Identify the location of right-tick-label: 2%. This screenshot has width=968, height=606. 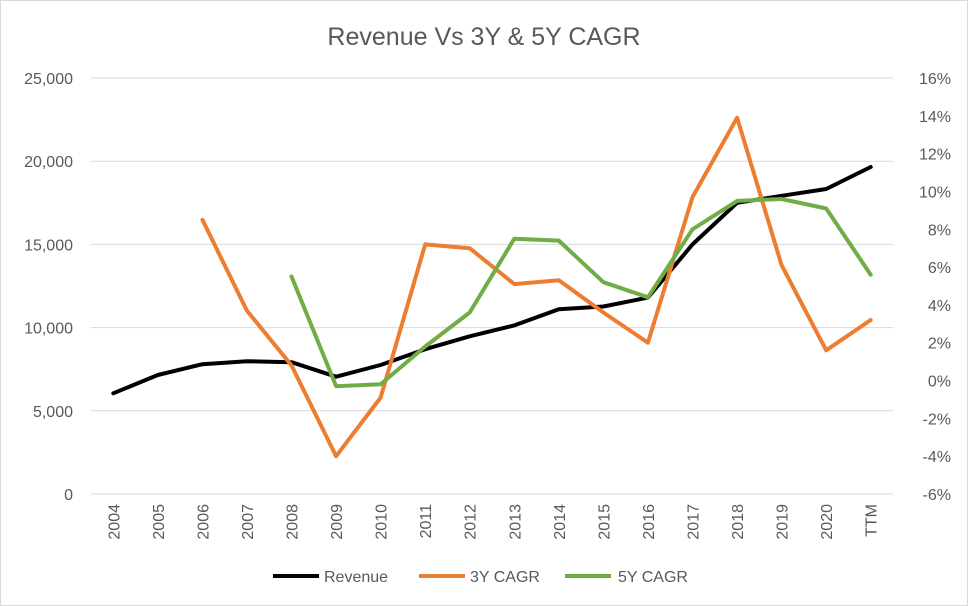
(939, 344).